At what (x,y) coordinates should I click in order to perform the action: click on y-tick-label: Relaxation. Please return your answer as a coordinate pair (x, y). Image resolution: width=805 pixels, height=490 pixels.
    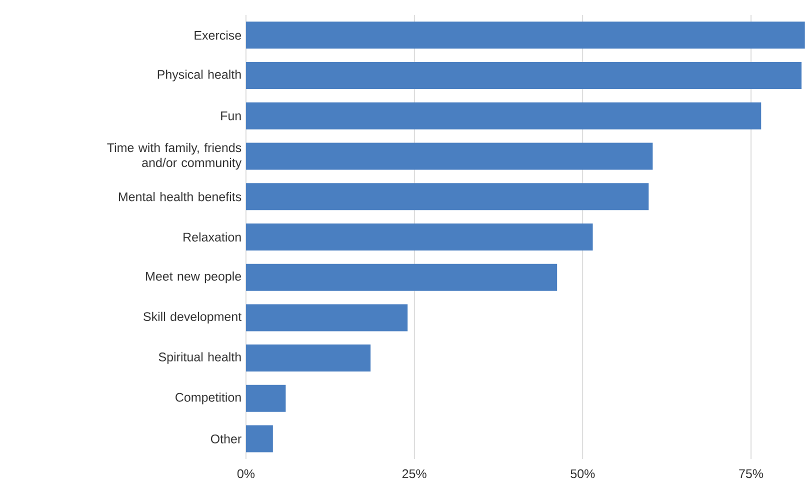
    Looking at the image, I should click on (212, 237).